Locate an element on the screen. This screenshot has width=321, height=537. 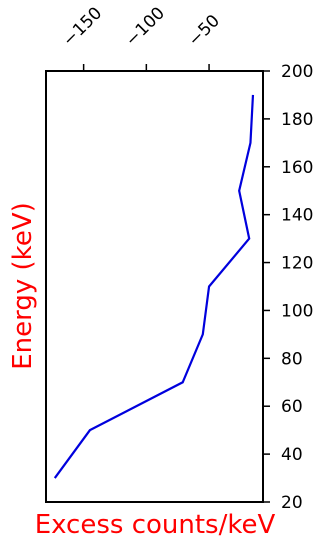
y-tick-label: 100 is located at coordinates (297, 311).